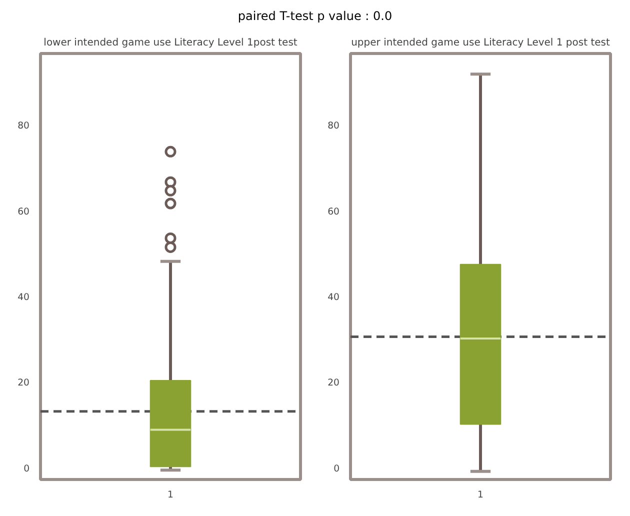 The image size is (630, 516). What do you see at coordinates (171, 43) in the screenshot?
I see `chart-title: lower intended game use Literacy Level 1post test` at bounding box center [171, 43].